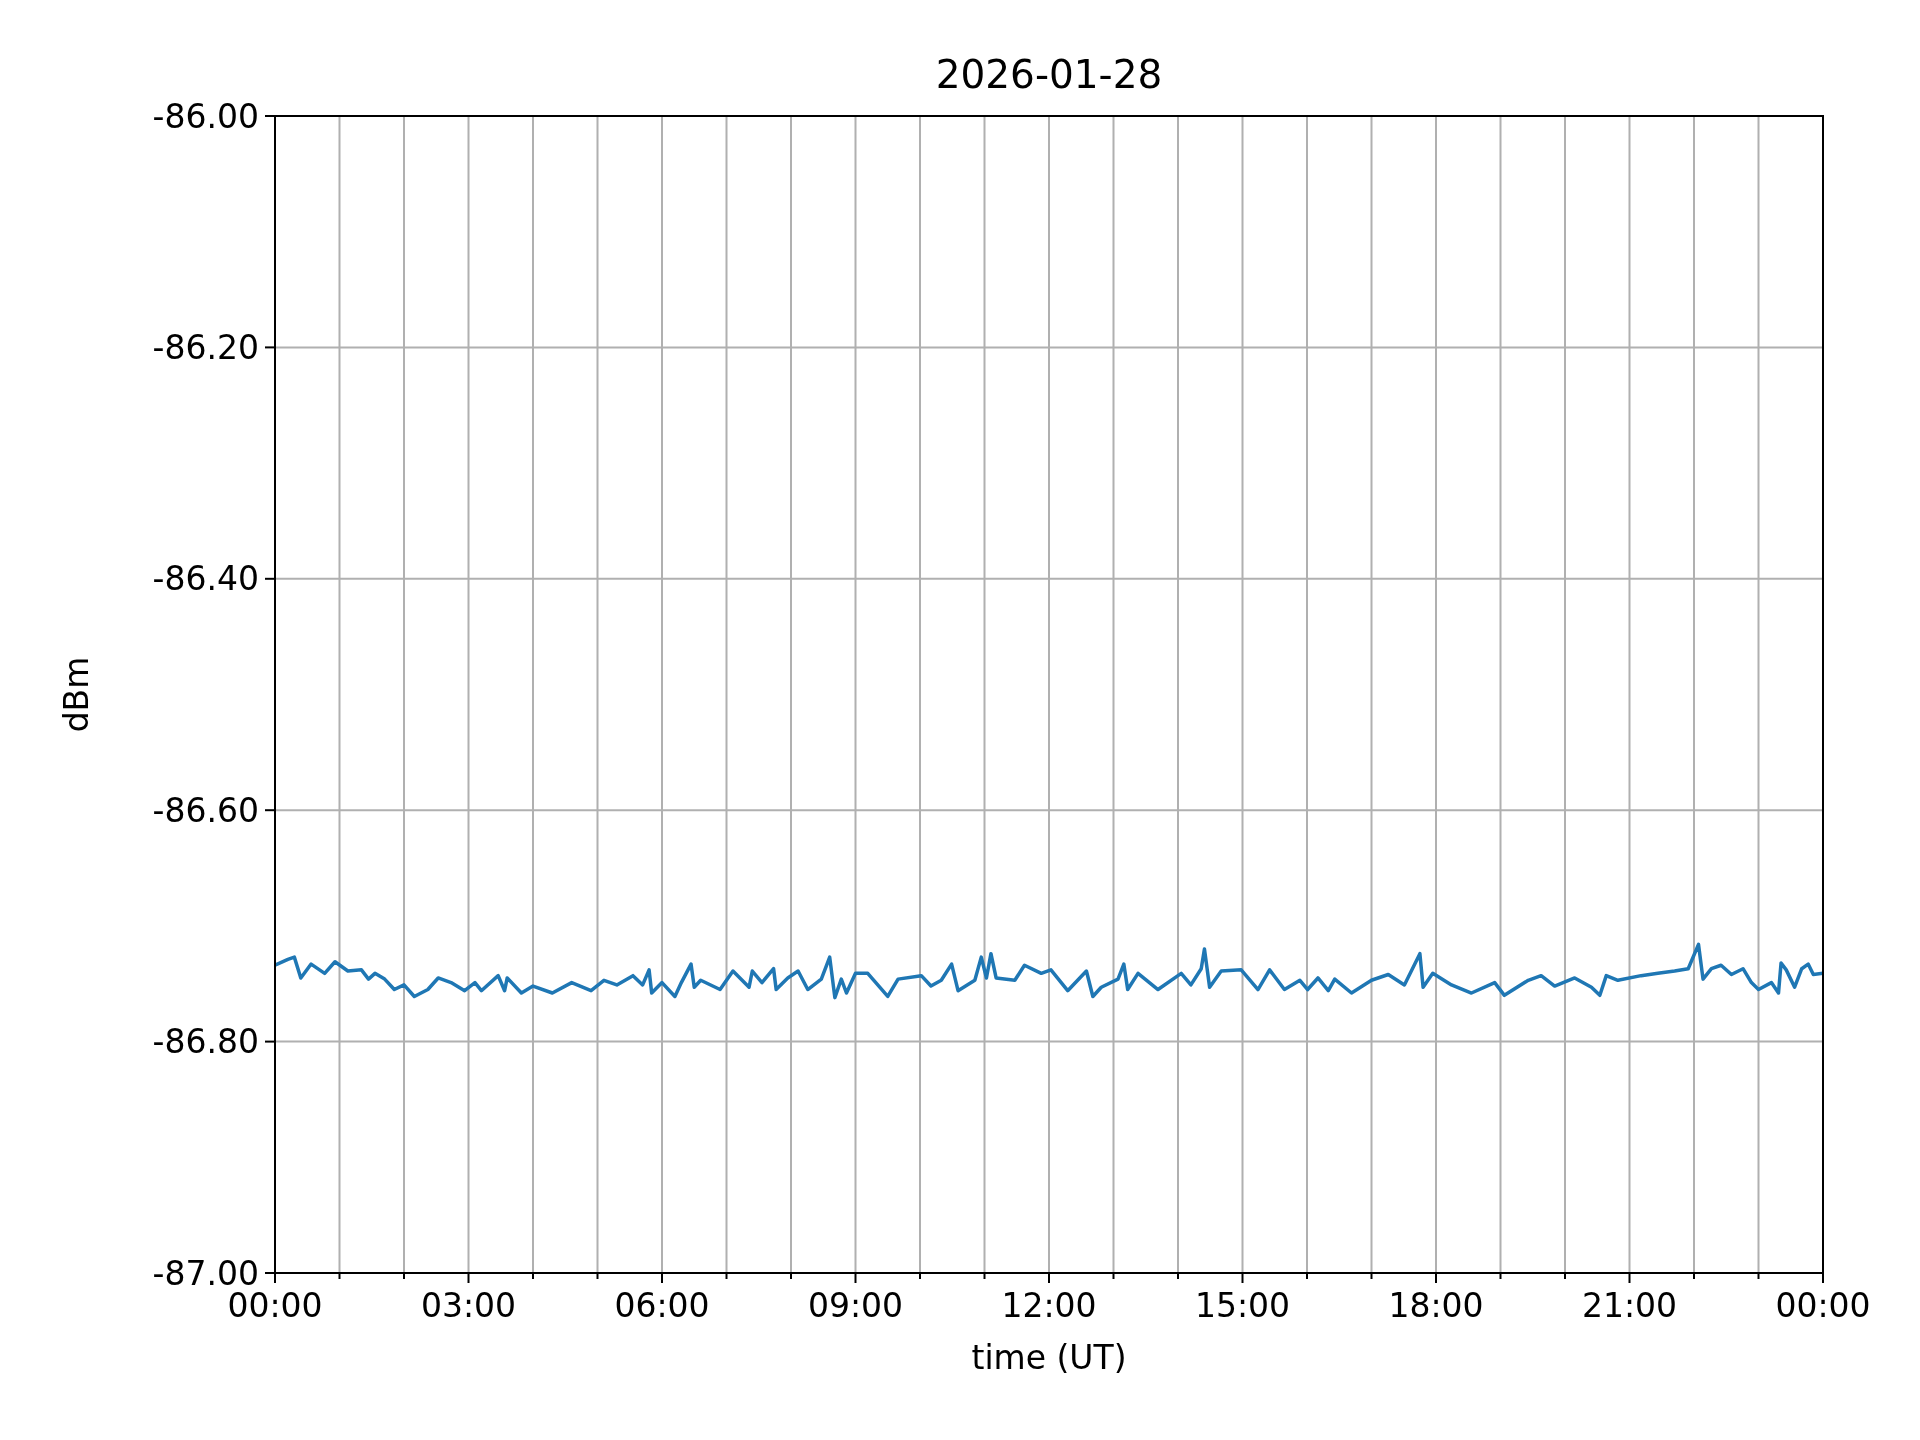  Describe the element at coordinates (855, 1305) in the screenshot. I see `x-tick-label: 09:00` at that location.